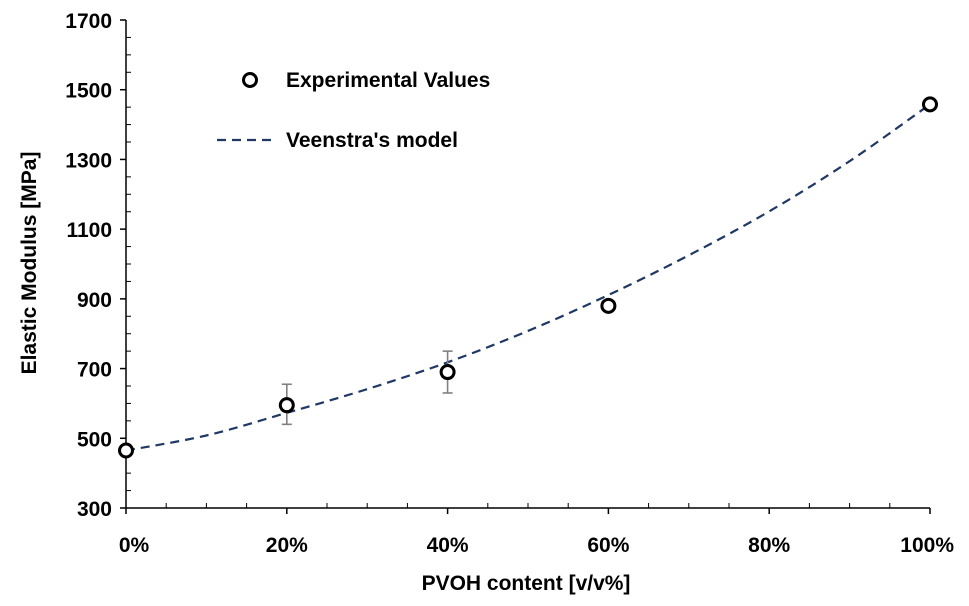 This screenshot has width=969, height=606. I want to click on y-tick-label: 1700, so click(88, 21).